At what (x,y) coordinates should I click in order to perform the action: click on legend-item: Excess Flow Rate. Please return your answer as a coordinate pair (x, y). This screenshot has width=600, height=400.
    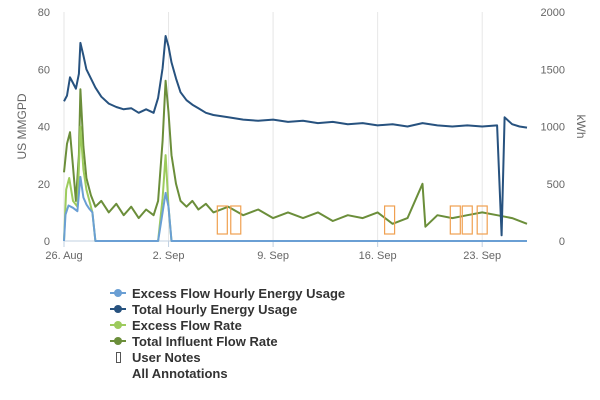
    Looking at the image, I should click on (227, 325).